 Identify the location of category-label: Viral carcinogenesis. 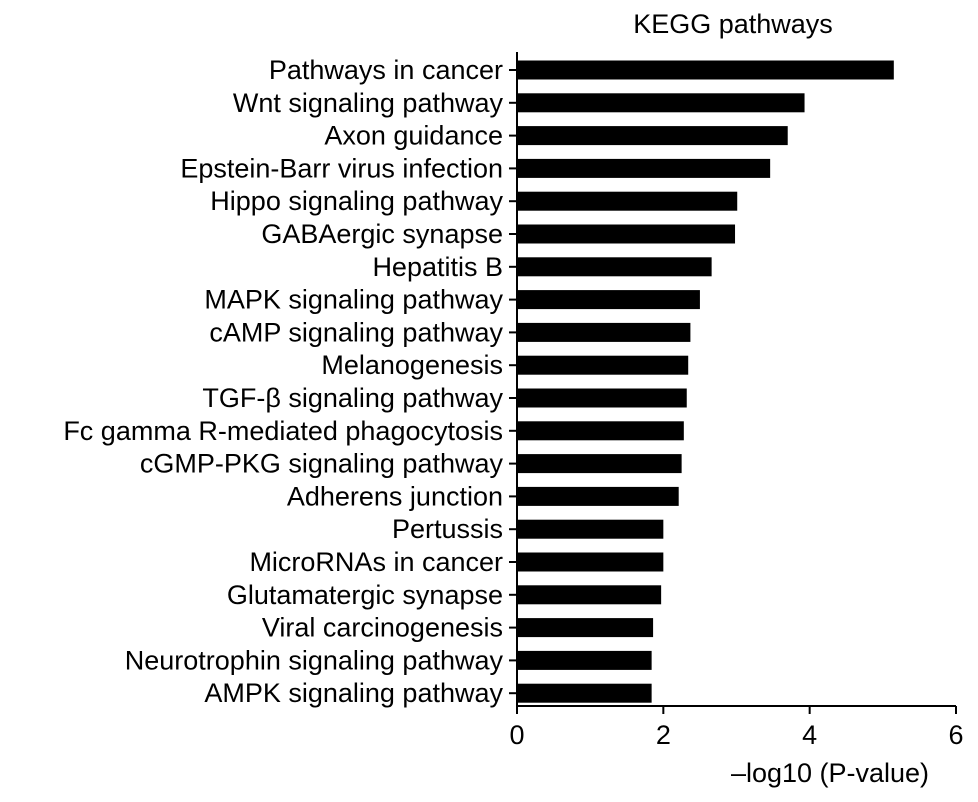
(382, 628).